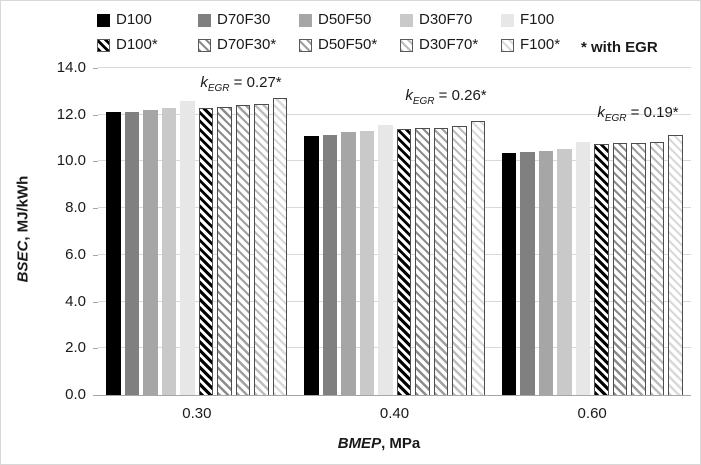  Describe the element at coordinates (583, 268) in the screenshot. I see `bar-F100-bmep0.60` at that location.